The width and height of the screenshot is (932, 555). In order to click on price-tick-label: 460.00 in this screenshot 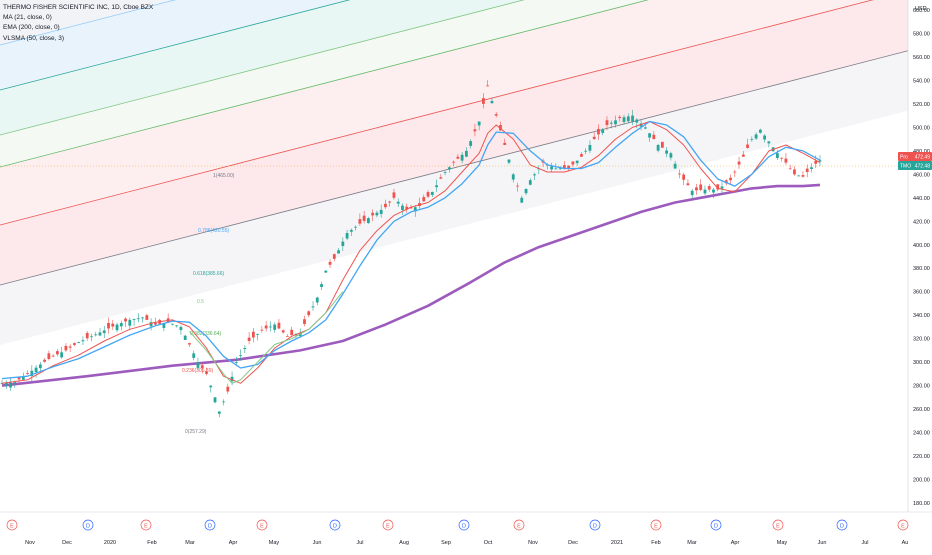, I will do `click(921, 175)`.